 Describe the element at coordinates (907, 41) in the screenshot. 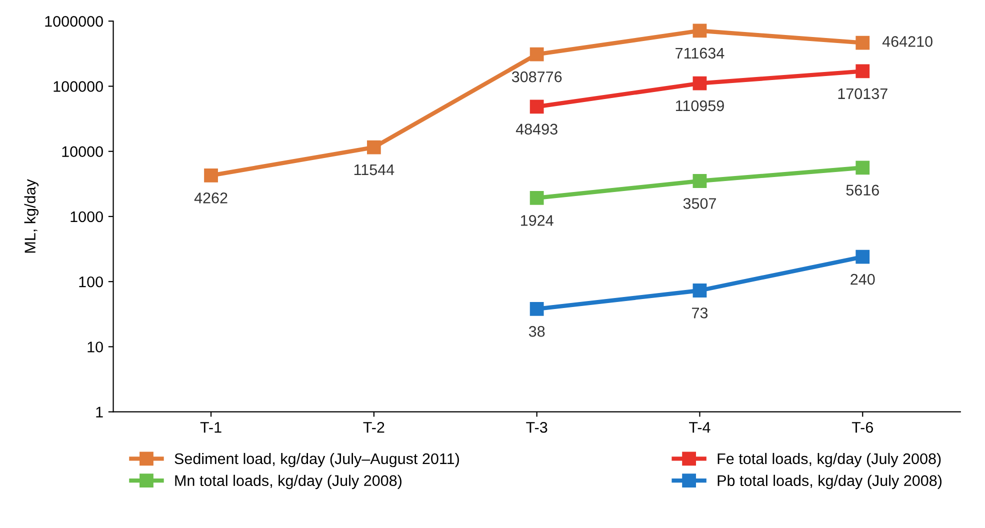

I see `data-label: 464210` at that location.